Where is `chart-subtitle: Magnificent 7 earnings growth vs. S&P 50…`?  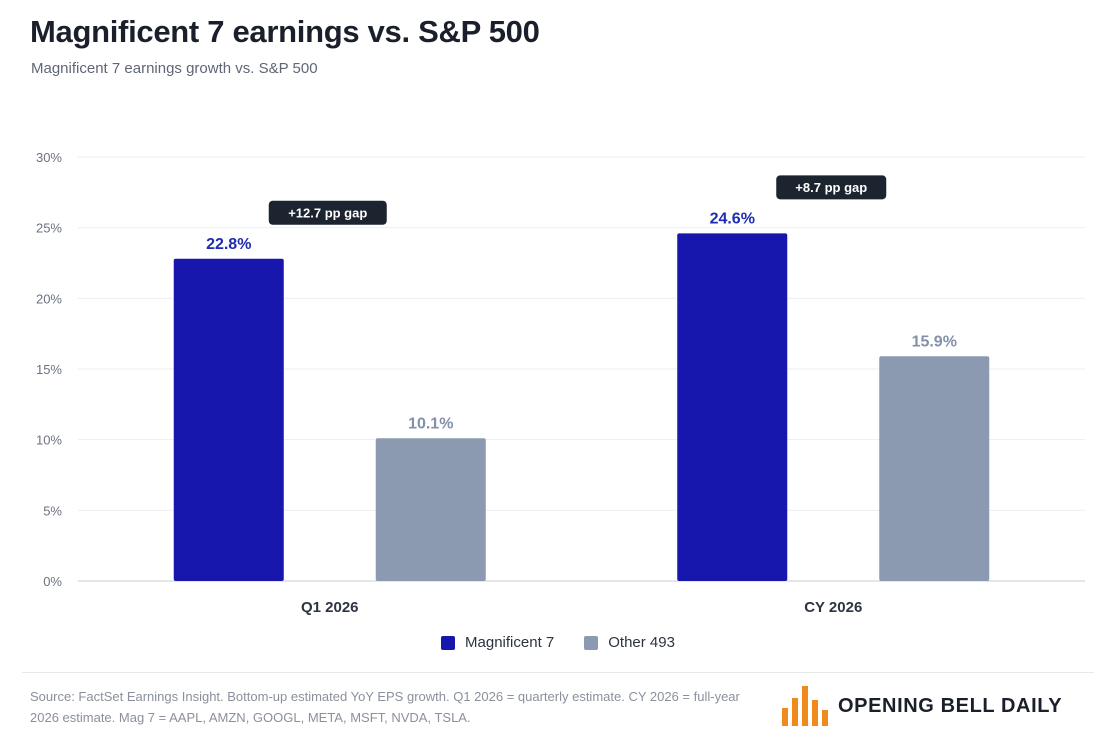 chart-subtitle: Magnificent 7 earnings growth vs. S&P 50… is located at coordinates (174, 68).